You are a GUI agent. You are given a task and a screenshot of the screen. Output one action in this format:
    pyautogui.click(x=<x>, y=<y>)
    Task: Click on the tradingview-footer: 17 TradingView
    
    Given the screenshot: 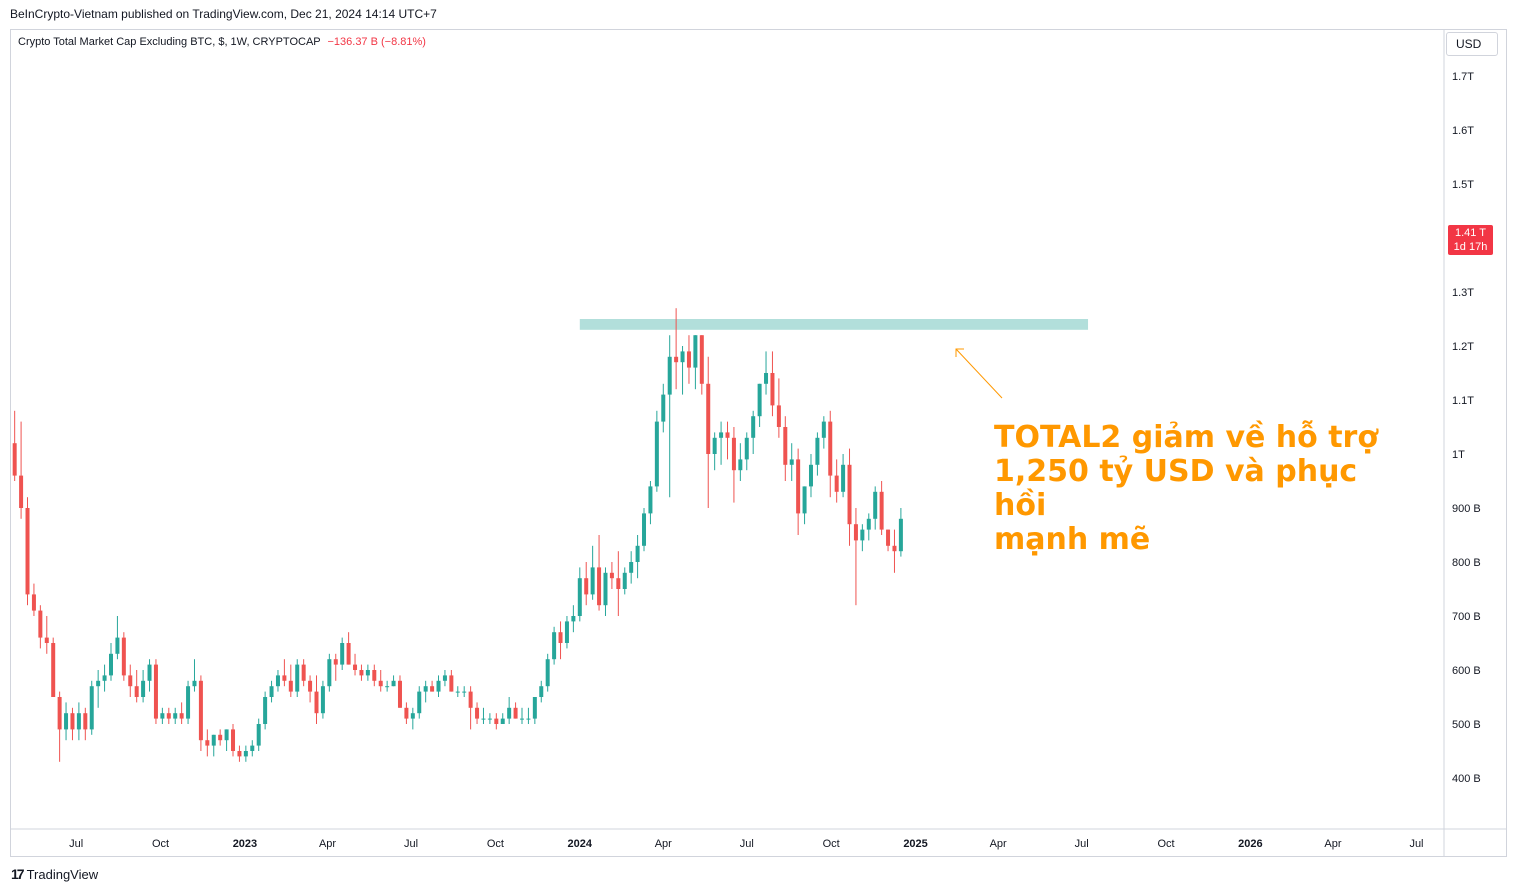 What is the action you would take?
    pyautogui.click(x=54, y=874)
    